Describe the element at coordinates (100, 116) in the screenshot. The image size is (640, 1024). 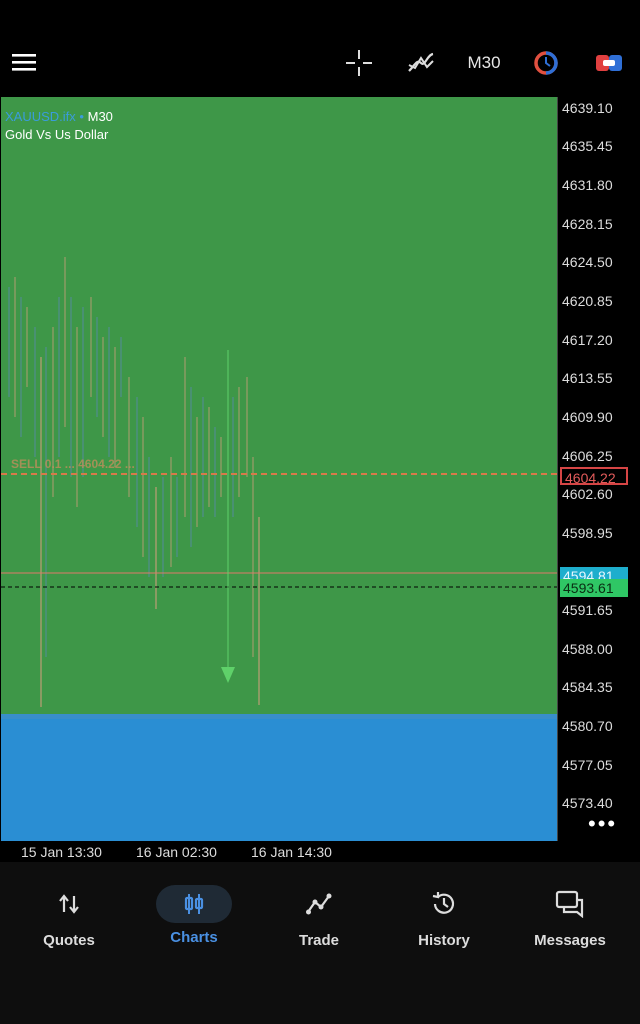
I see `symbol-timeframe: M30` at that location.